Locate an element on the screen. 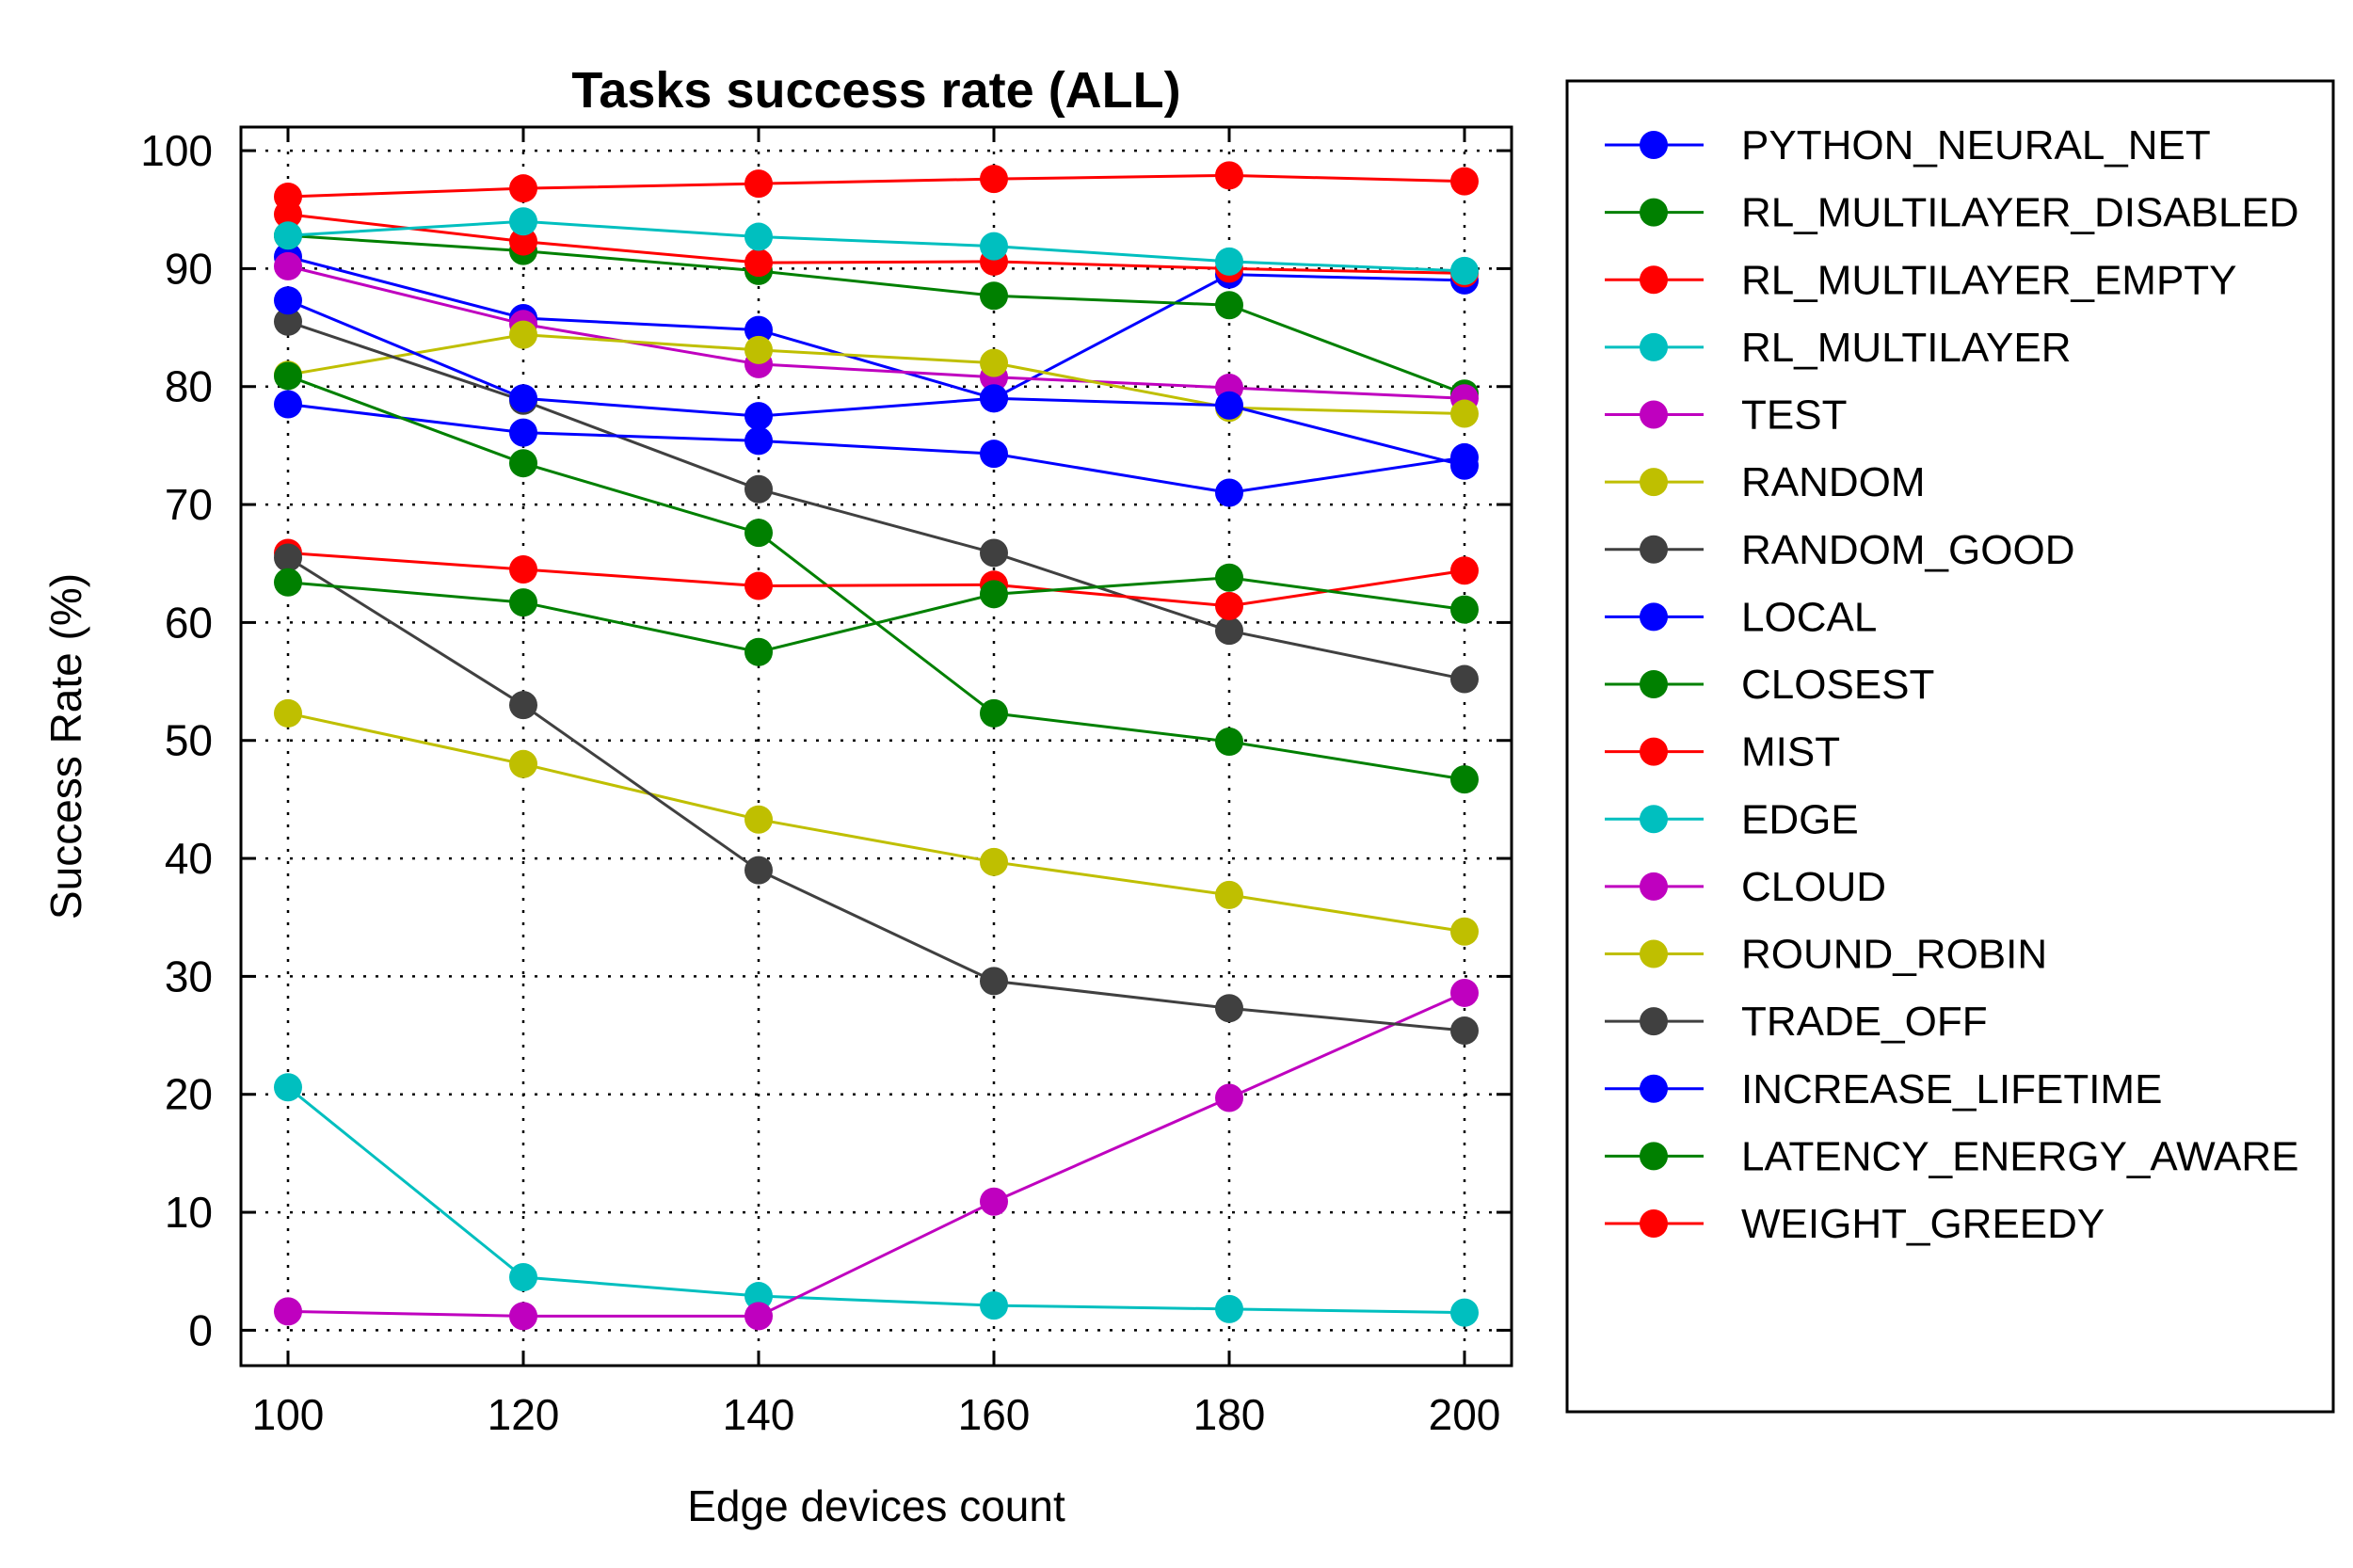  legend-label: LOCAL is located at coordinates (1809, 617).